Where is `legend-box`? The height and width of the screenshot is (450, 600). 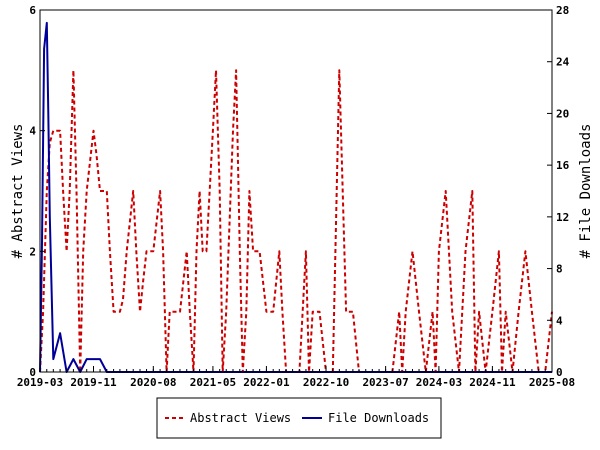
legend-box is located at coordinates (299, 418).